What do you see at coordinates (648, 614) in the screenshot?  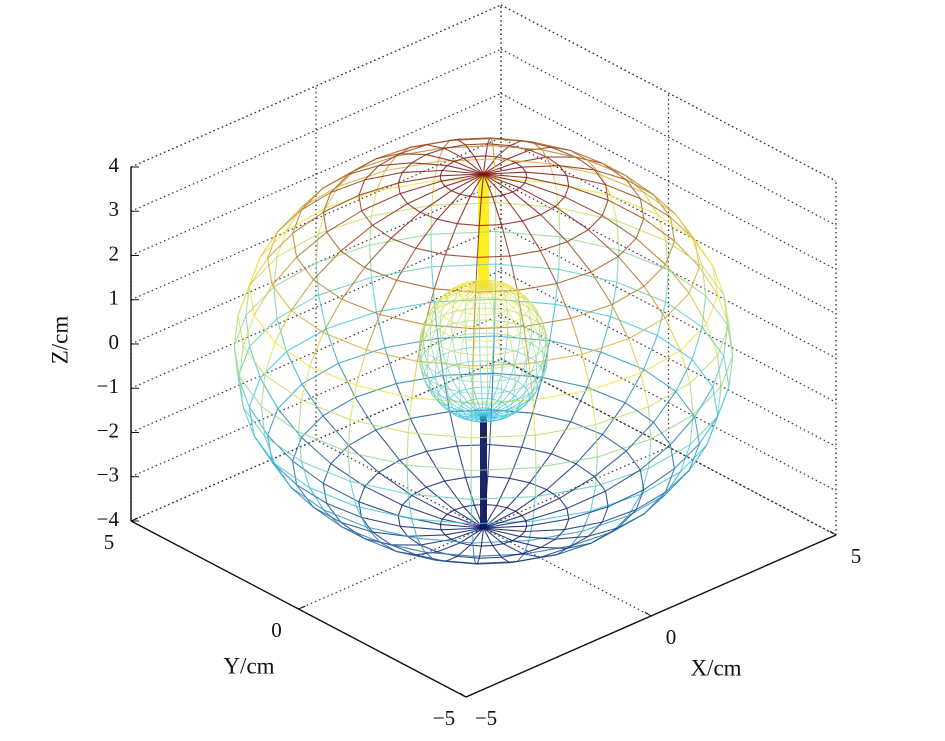 I see `tick-mark` at bounding box center [648, 614].